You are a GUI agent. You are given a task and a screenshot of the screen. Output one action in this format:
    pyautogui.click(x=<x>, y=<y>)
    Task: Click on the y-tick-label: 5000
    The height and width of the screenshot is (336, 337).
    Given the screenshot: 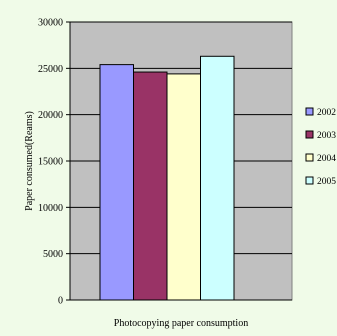 What is the action you would take?
    pyautogui.click(x=53, y=254)
    